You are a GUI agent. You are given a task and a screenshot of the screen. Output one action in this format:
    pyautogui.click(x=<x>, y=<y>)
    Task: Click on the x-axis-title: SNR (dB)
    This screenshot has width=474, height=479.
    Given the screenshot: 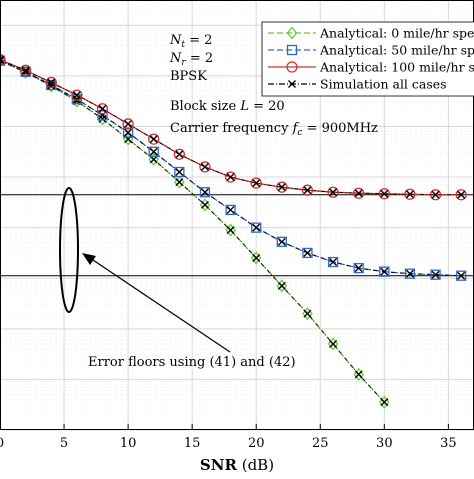 What is the action you would take?
    pyautogui.click(x=237, y=465)
    